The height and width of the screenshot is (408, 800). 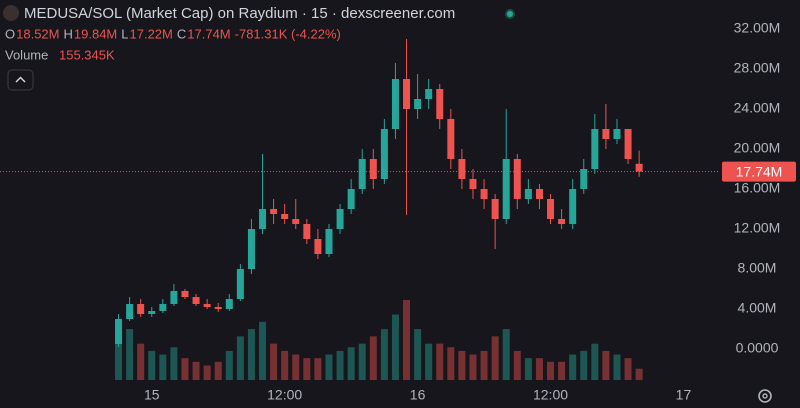 What do you see at coordinates (288, 33) in the screenshot?
I see `change-value: -781.31K (-4.22%)` at bounding box center [288, 33].